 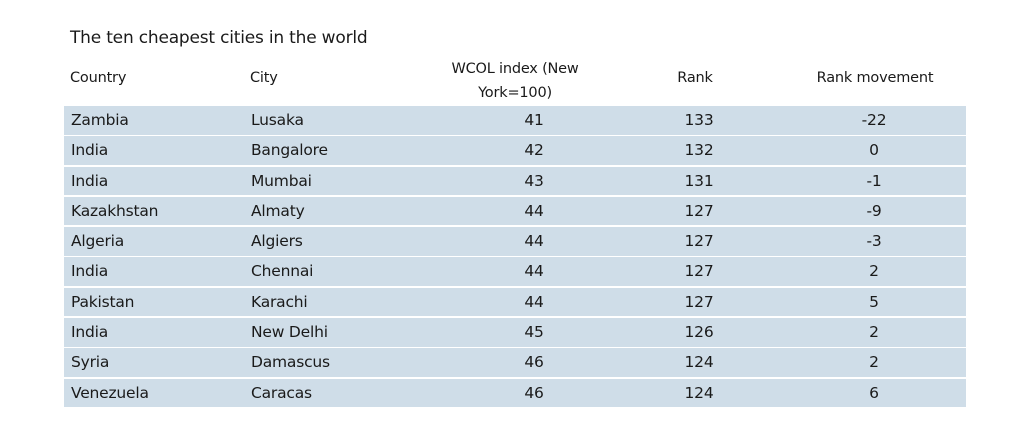 What do you see at coordinates (281, 392) in the screenshot?
I see `cell-city: Caracas` at bounding box center [281, 392].